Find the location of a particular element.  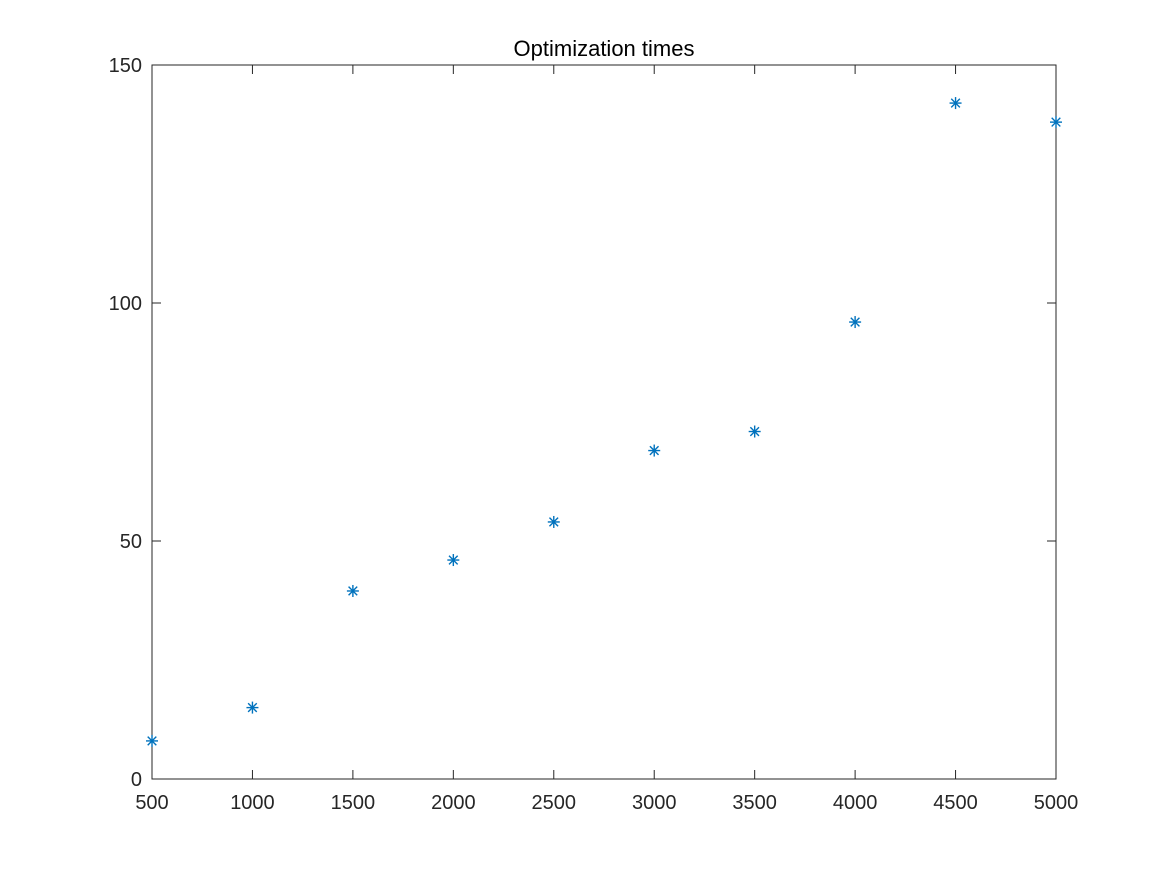

x-tick-label: 500 is located at coordinates (151, 803).